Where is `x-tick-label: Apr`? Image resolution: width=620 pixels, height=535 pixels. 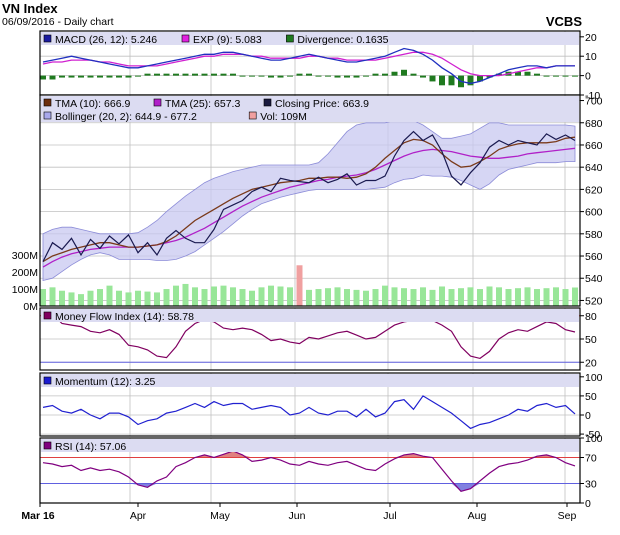
x-tick-label: Apr is located at coordinates (138, 516).